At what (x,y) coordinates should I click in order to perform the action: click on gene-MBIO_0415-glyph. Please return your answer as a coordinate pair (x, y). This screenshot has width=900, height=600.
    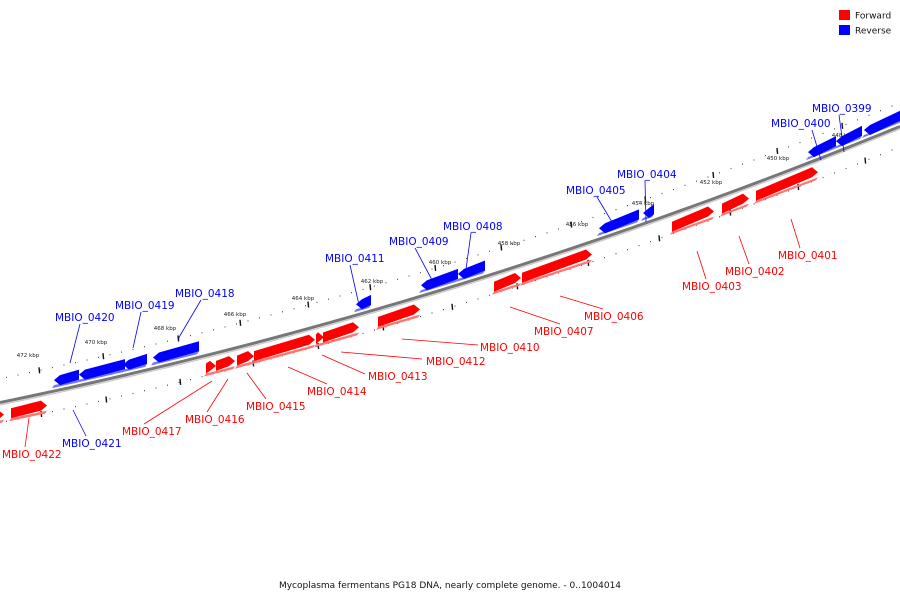
    Looking at the image, I should click on (244, 360).